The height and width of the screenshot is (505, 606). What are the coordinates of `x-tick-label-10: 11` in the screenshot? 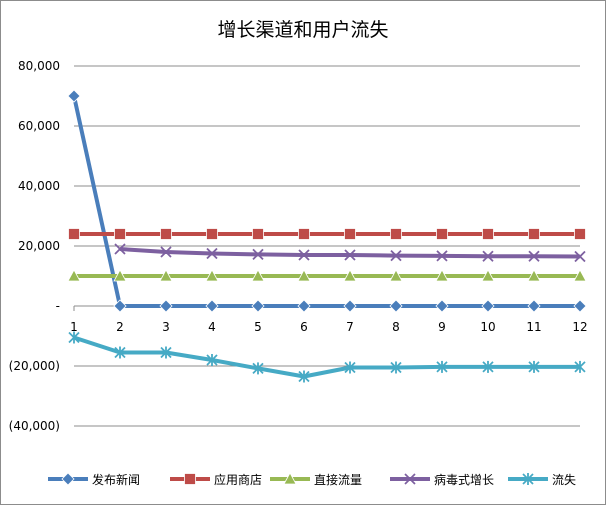 It's located at (533, 327).